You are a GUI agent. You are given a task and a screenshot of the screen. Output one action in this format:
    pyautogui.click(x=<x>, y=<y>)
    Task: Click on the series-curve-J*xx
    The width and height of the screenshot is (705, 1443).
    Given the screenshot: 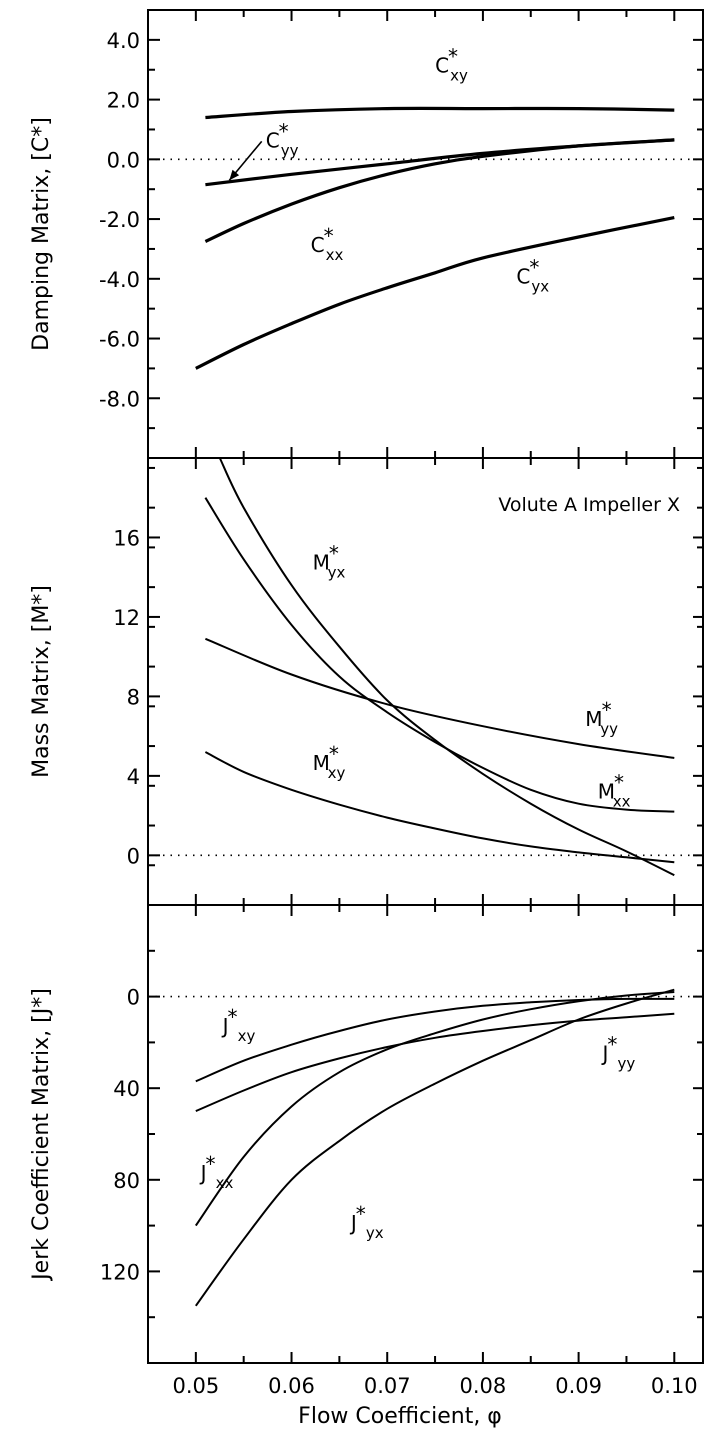 What is the action you would take?
    pyautogui.click(x=434, y=1109)
    